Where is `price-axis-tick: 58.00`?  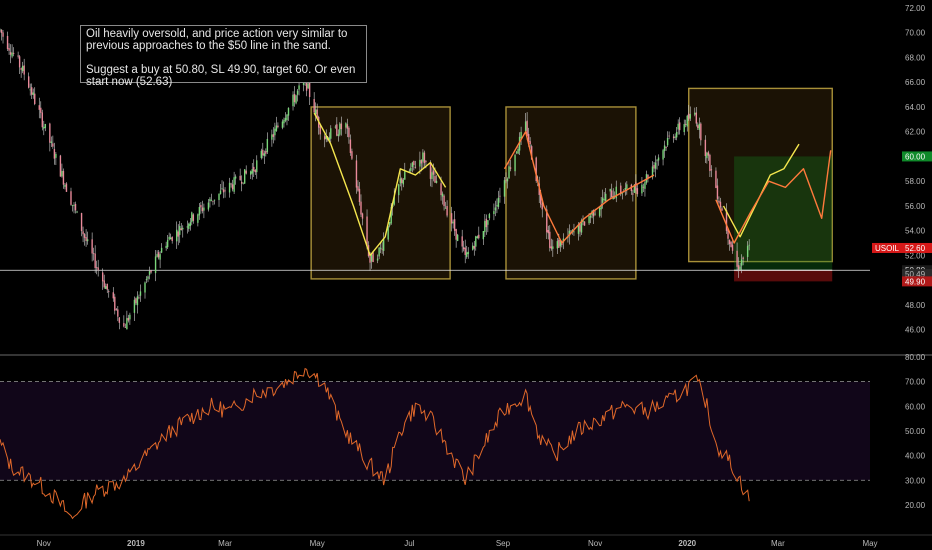
price-axis-tick: 58.00 is located at coordinates (915, 181).